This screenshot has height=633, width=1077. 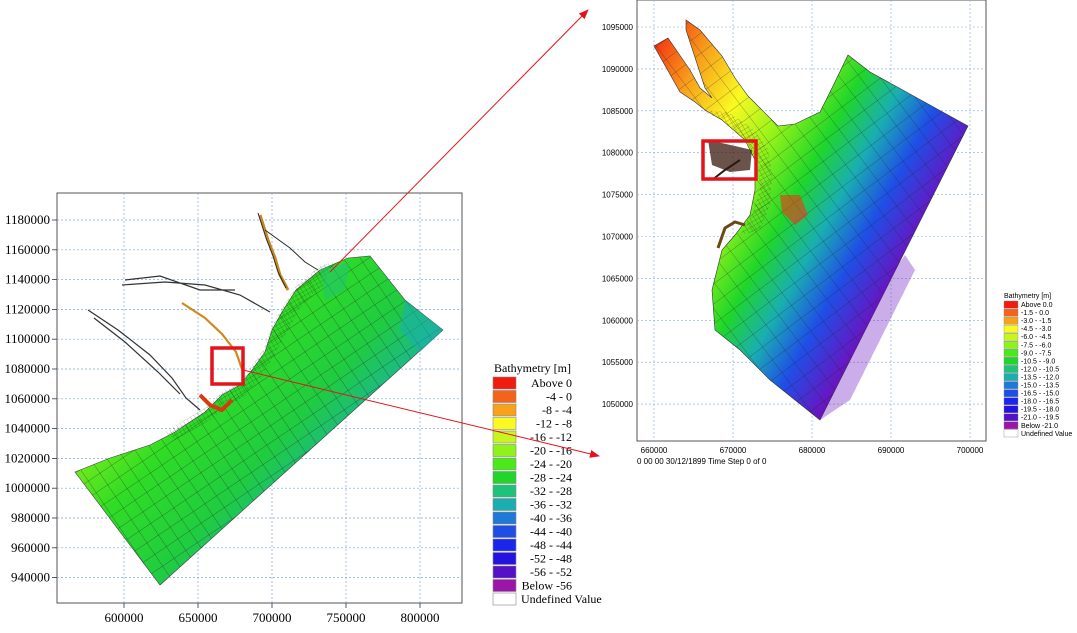 I want to click on right-time-footer: 0 00 00 30/12/1899 Time Step 0 of 0, so click(x=702, y=461).